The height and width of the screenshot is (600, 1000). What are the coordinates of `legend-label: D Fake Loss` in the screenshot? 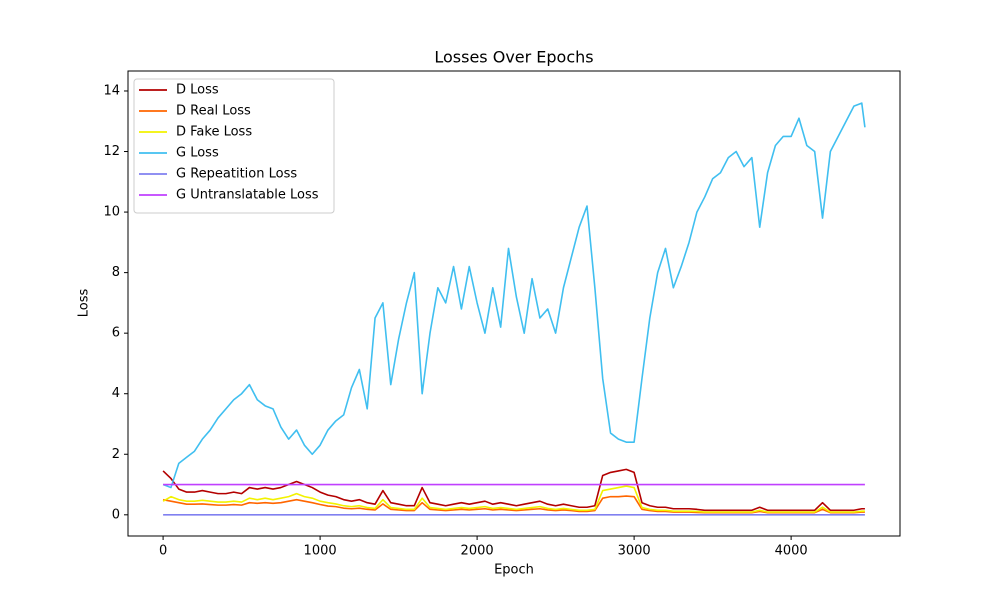 It's located at (214, 132).